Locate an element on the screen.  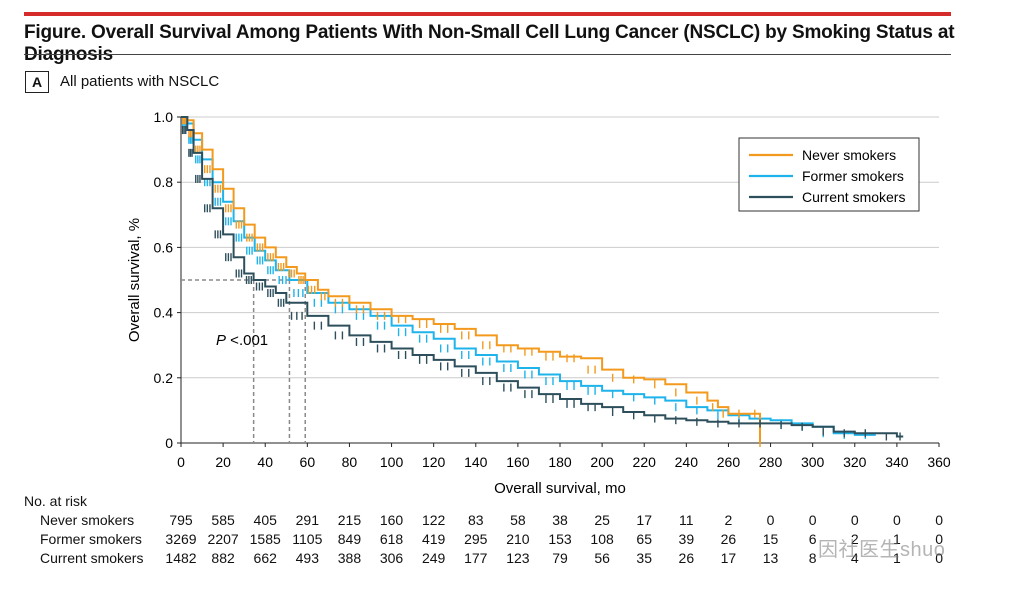
risk-count: 11 is located at coordinates (686, 520).